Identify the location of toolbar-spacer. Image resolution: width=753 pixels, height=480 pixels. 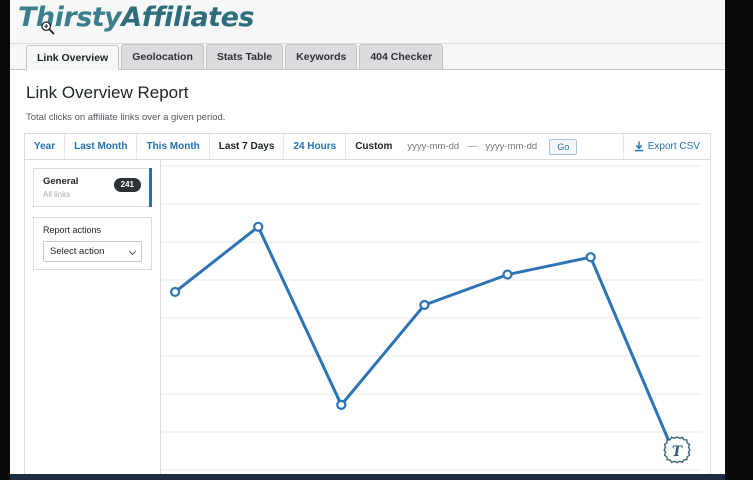
(600, 147).